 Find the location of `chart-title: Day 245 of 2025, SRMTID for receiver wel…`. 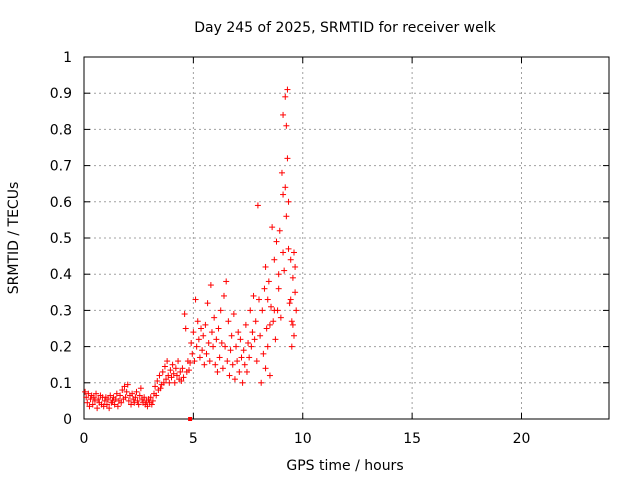

chart-title: Day 245 of 2025, SRMTID for receiver wel… is located at coordinates (345, 28).